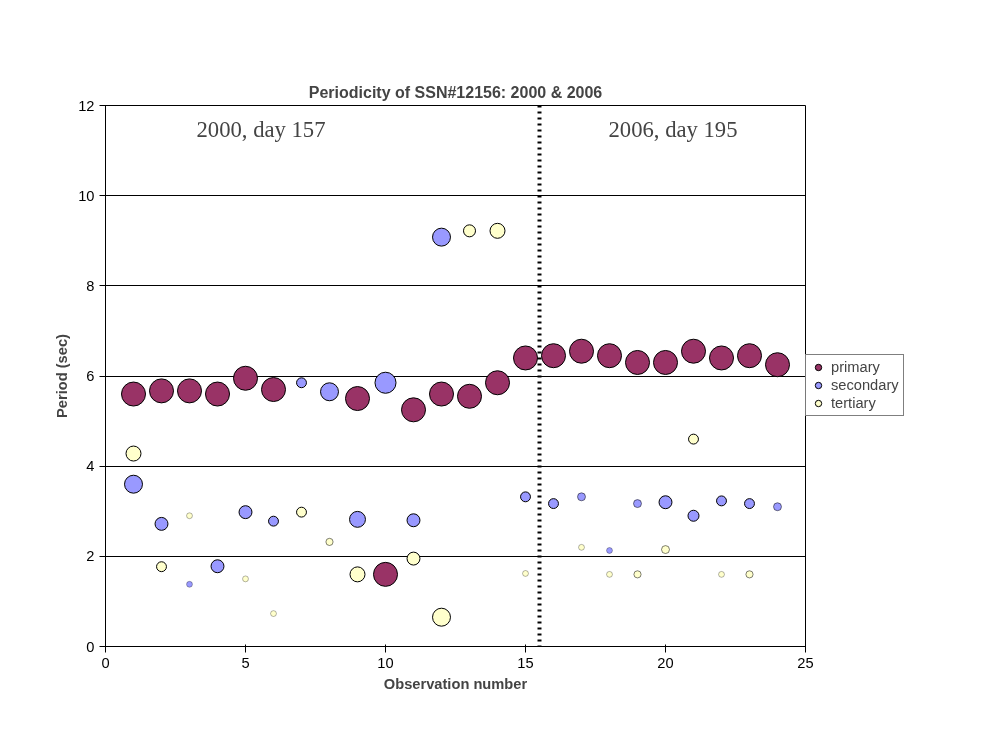  Describe the element at coordinates (455, 92) in the screenshot. I see `chart-title: Periodicity of SSN#12156: 2000 & 2006` at that location.